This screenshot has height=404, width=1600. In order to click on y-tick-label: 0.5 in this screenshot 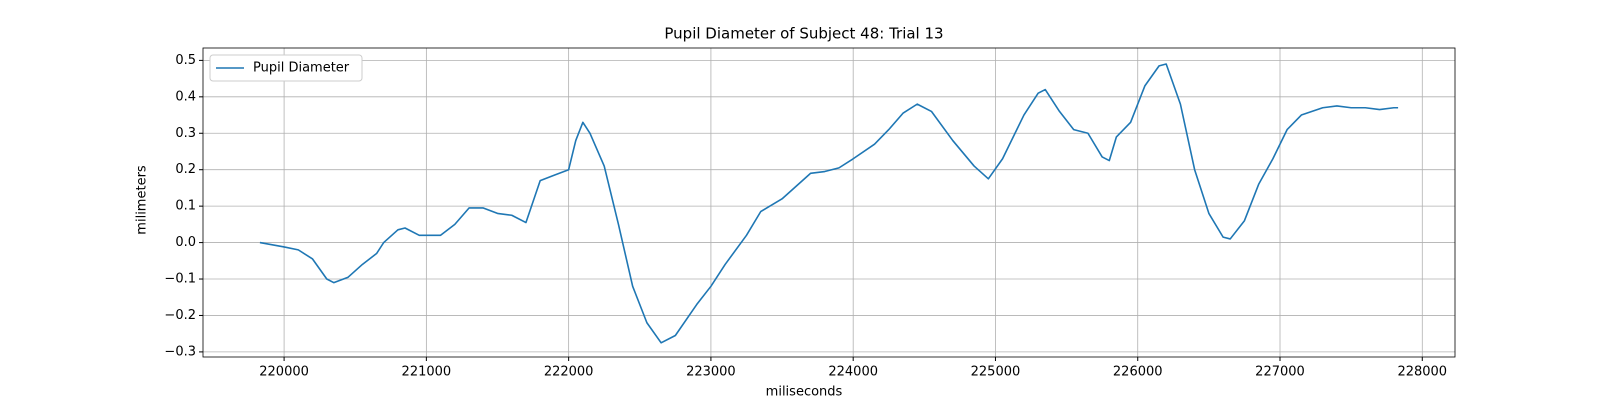, I will do `click(185, 60)`.